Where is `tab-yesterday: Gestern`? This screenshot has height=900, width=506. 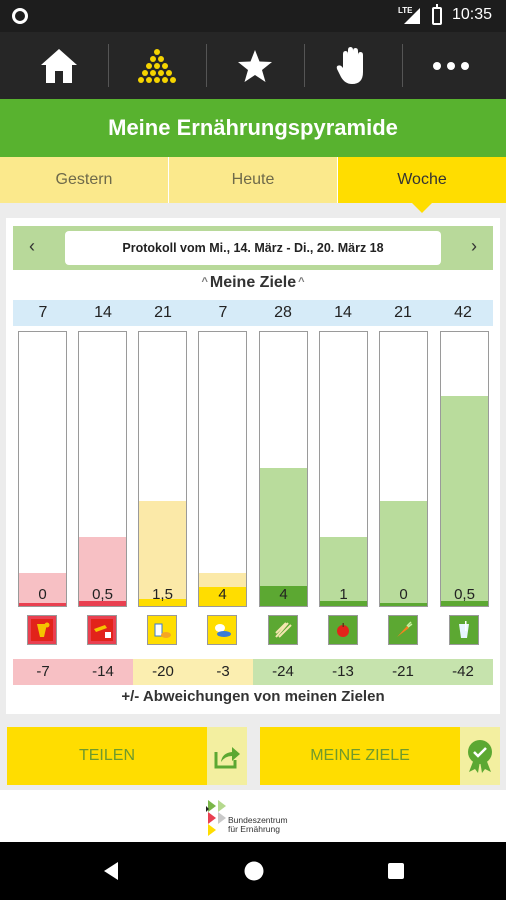 tab-yesterday: Gestern is located at coordinates (84, 180).